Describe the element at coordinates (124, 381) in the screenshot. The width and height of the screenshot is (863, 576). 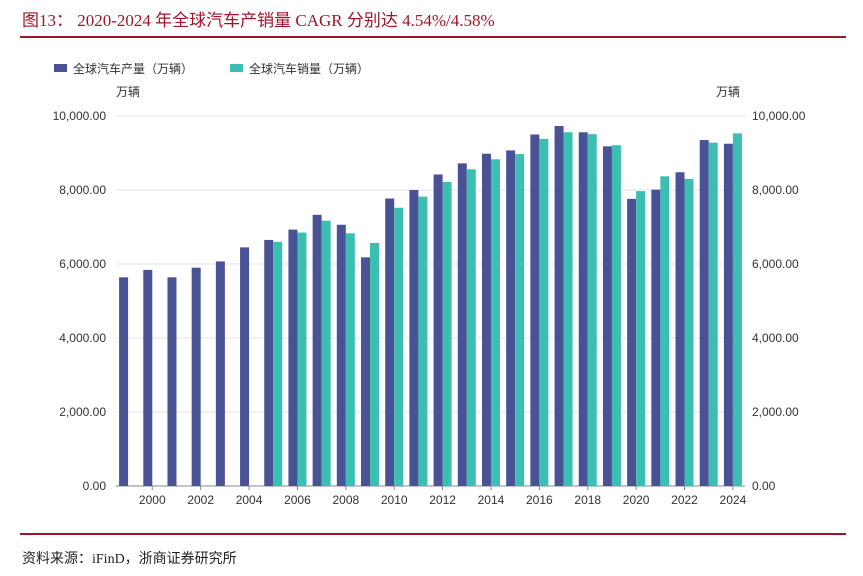
I see `production-bar-1999` at that location.